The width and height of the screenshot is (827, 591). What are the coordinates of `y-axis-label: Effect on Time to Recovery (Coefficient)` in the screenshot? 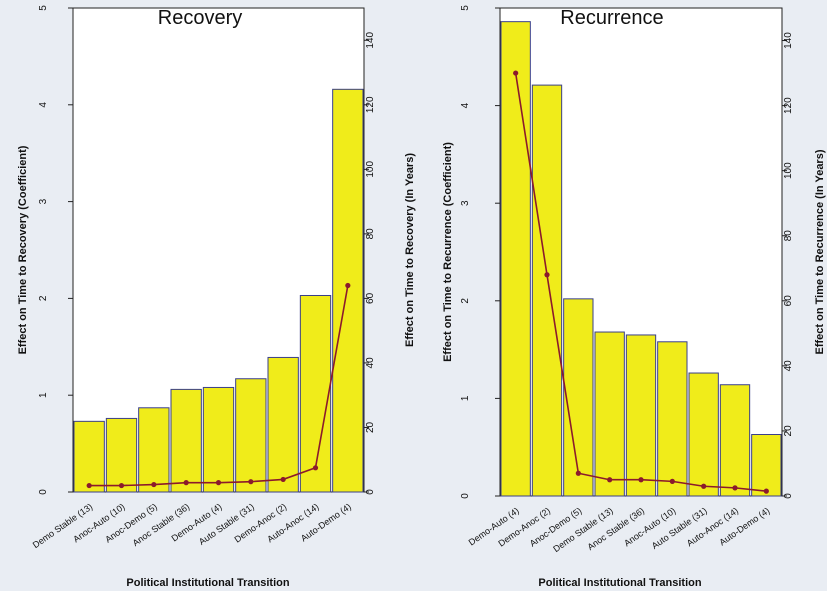 It's located at (23, 249).